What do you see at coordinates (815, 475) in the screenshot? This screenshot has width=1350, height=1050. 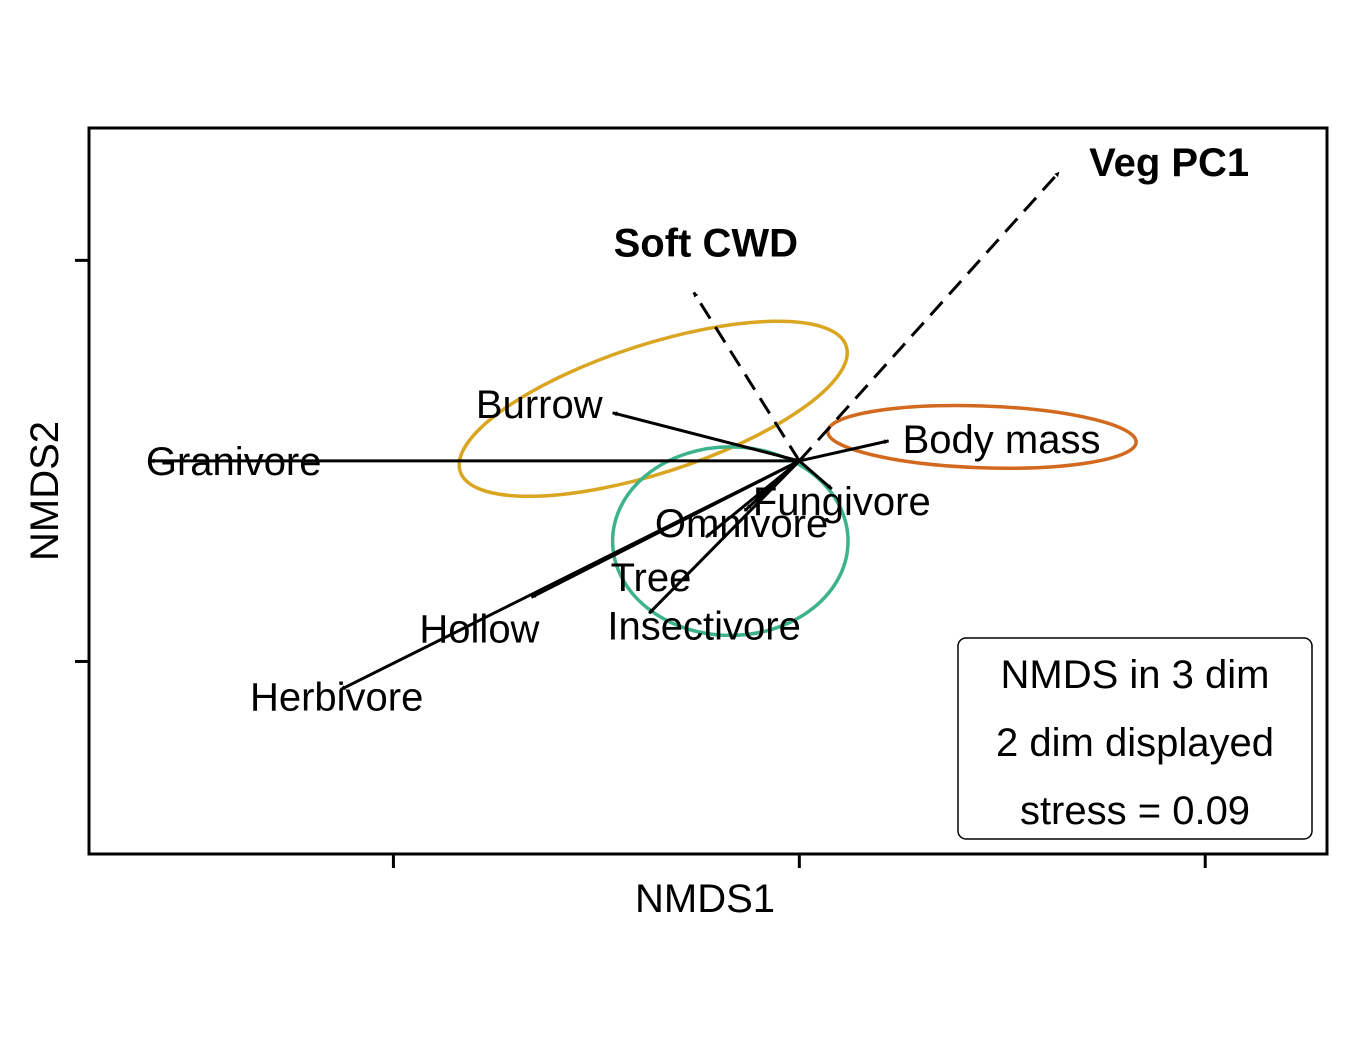 I see `vector-fungivore` at bounding box center [815, 475].